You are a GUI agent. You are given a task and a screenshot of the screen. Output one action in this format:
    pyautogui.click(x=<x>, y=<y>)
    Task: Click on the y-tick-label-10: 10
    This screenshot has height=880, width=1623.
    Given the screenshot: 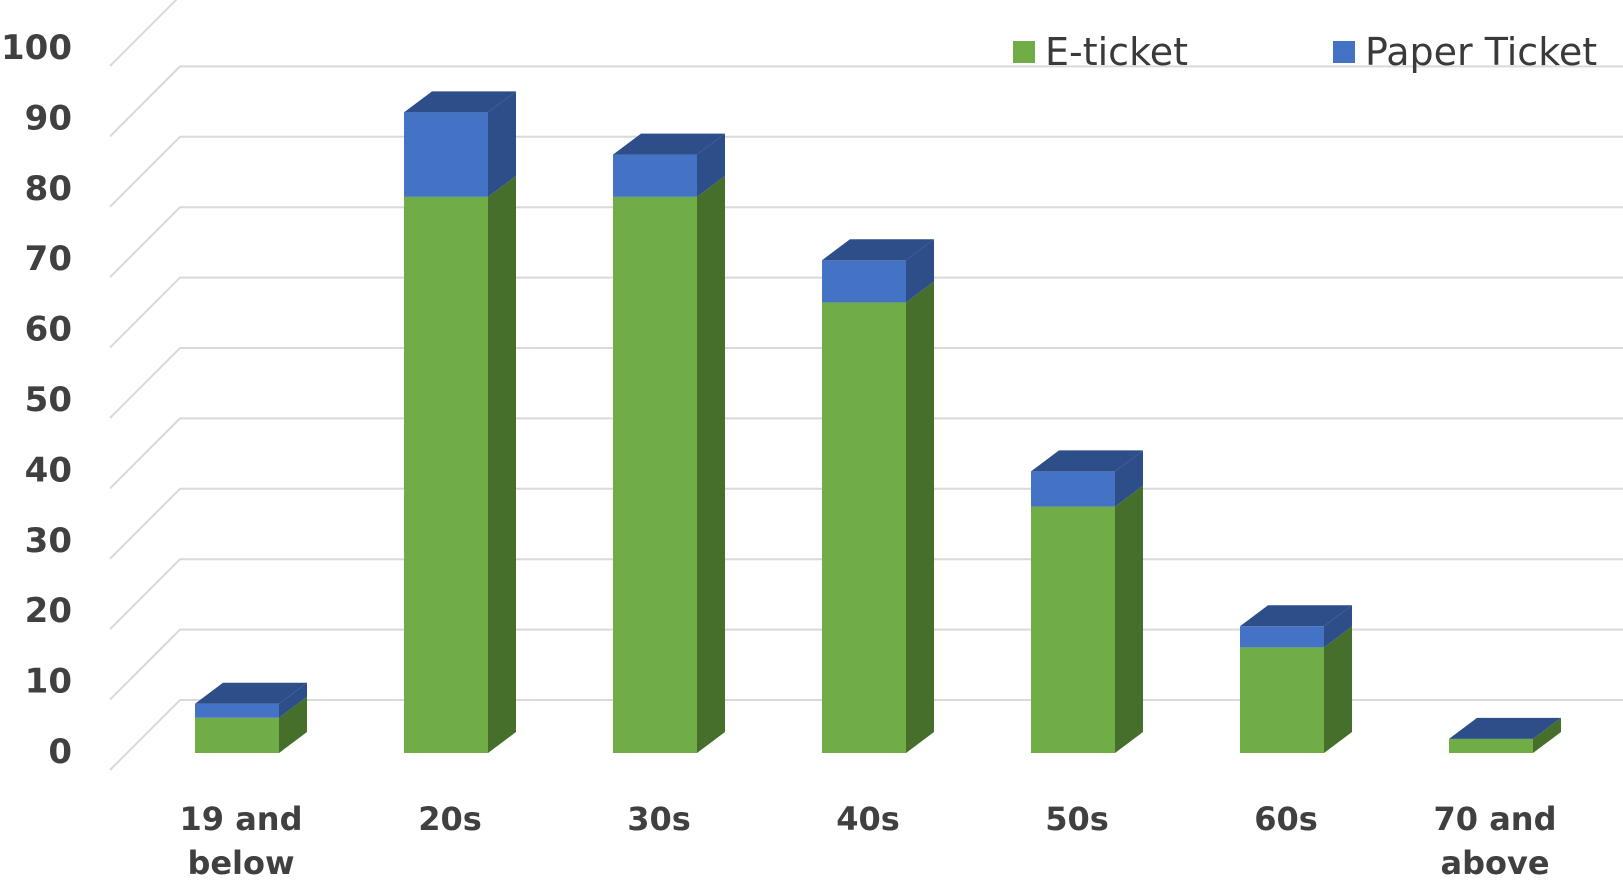 What is the action you would take?
    pyautogui.click(x=48, y=682)
    